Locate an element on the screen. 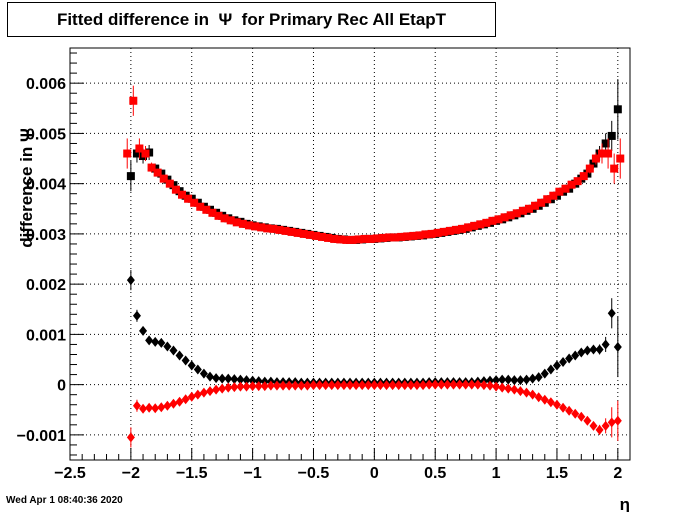 This screenshot has width=700, height=512. x-tick-label-9: 2 is located at coordinates (617, 473).